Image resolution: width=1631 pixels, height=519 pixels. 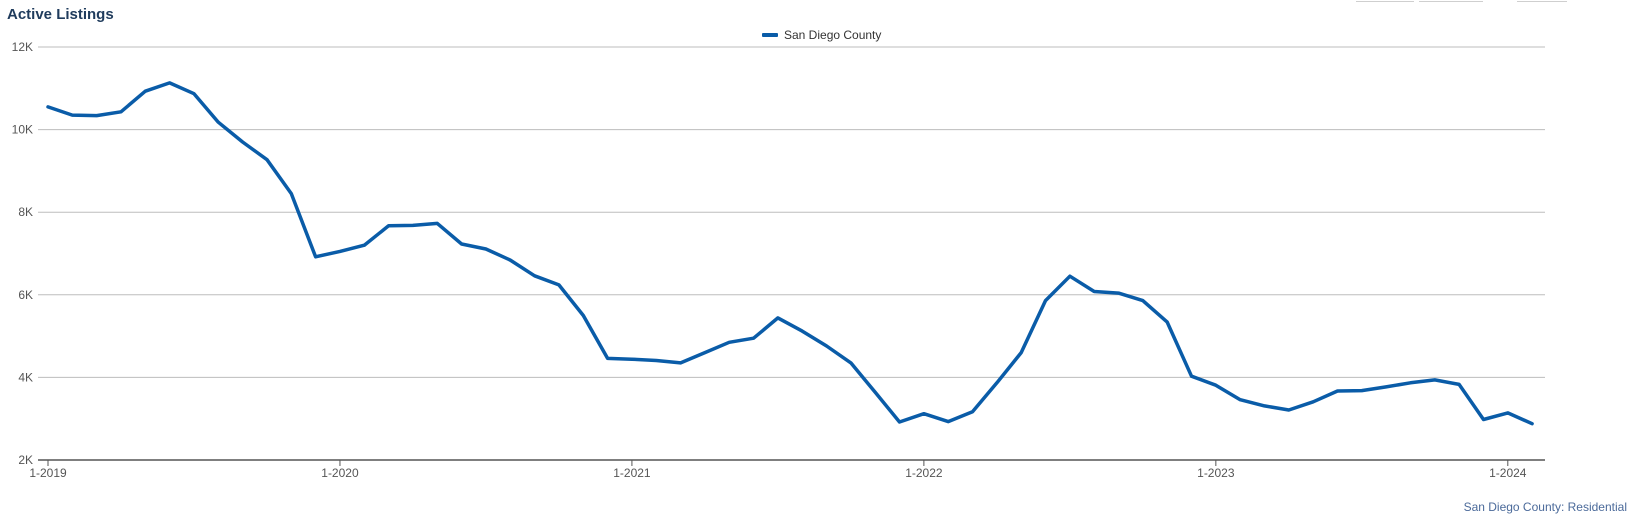 What do you see at coordinates (48, 473) in the screenshot?
I see `x-tick-label: 1-2019` at bounding box center [48, 473].